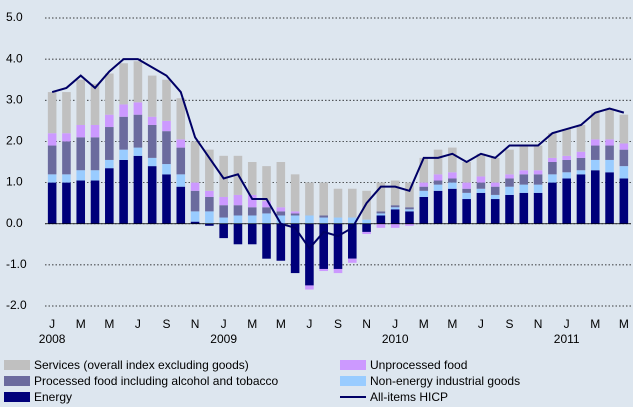 Image resolution: width=633 pixels, height=407 pixels. Describe the element at coordinates (223, 339) in the screenshot. I see `x-group-label: 2009` at that location.